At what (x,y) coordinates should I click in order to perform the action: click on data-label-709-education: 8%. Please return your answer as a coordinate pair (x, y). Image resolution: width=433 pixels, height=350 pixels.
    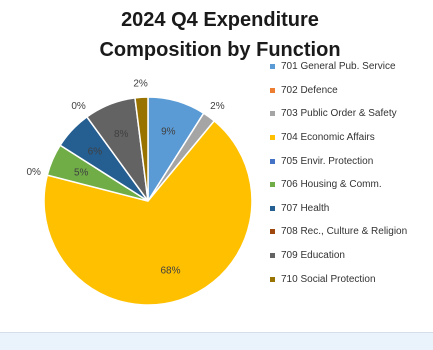
    Looking at the image, I should click on (121, 134).